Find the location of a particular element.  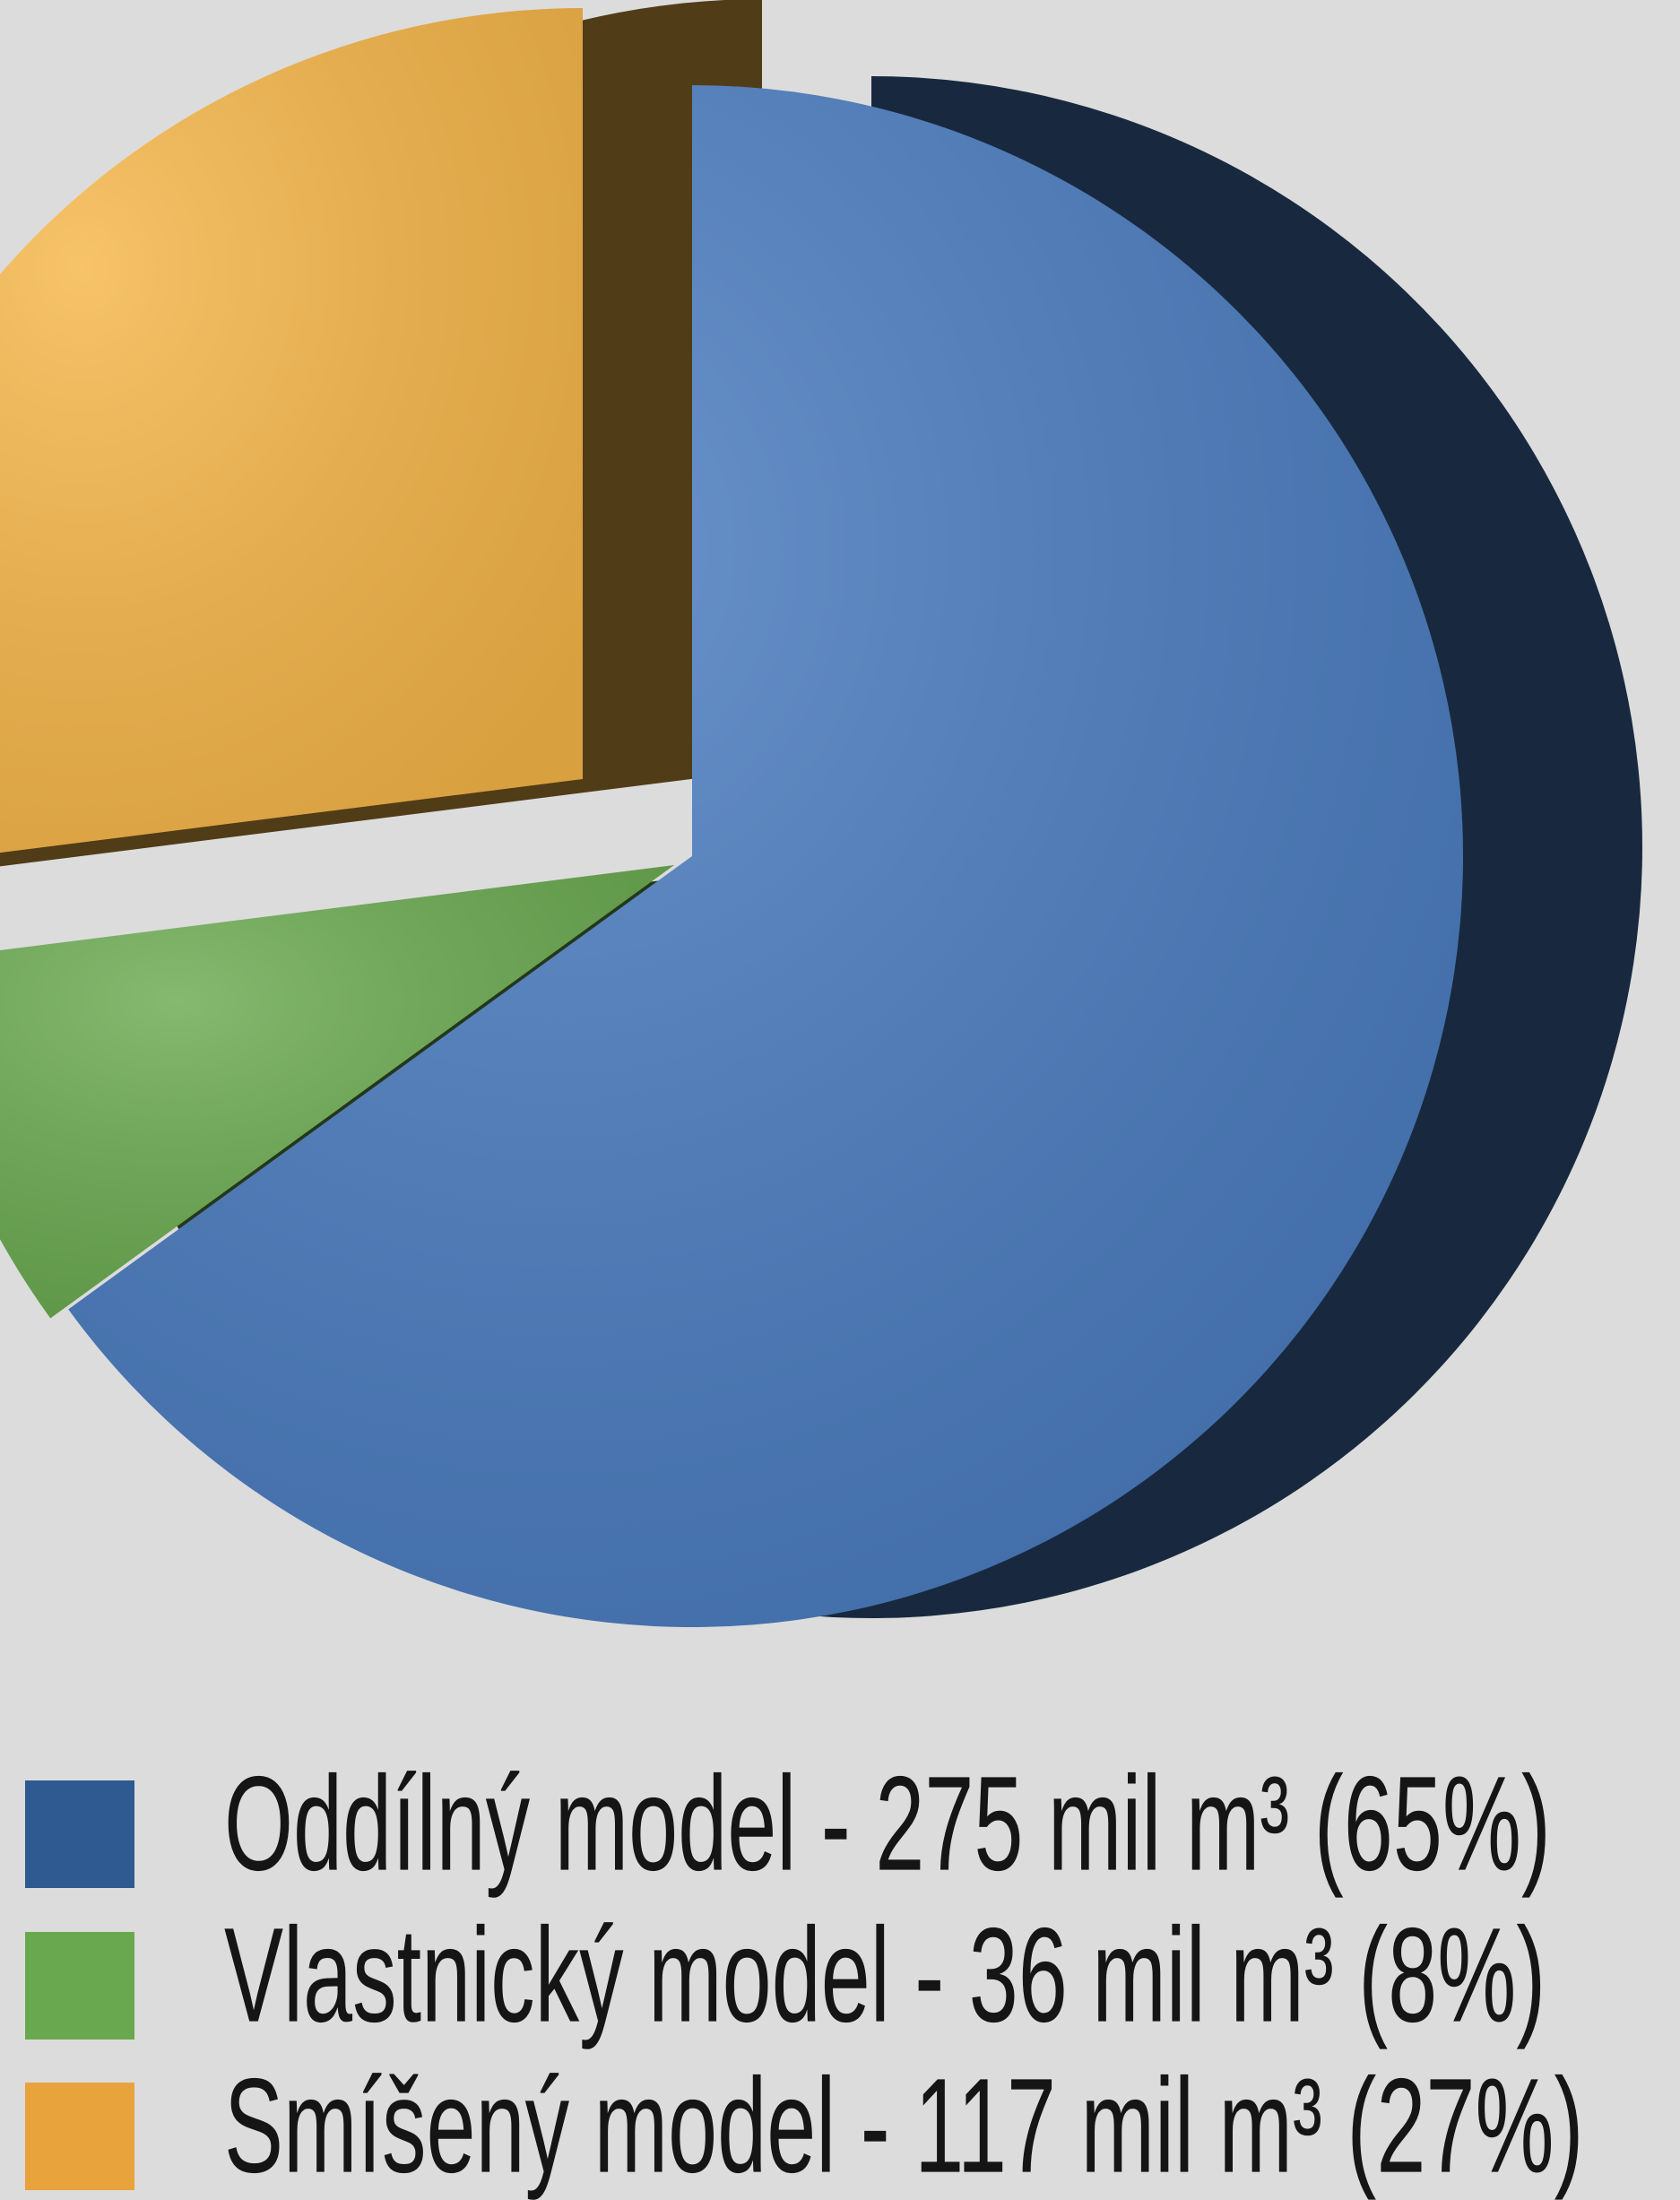

legend-label: Smíšený model - 117 mil m³ (27%) is located at coordinates (903, 2125).